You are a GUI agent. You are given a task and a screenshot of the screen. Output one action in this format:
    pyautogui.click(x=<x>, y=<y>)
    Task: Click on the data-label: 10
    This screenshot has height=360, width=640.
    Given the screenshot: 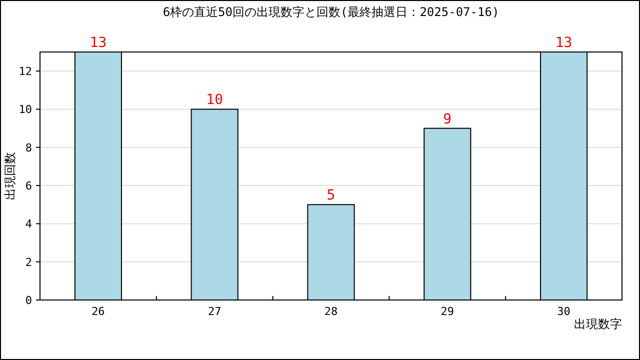 What is the action you would take?
    pyautogui.click(x=215, y=100)
    